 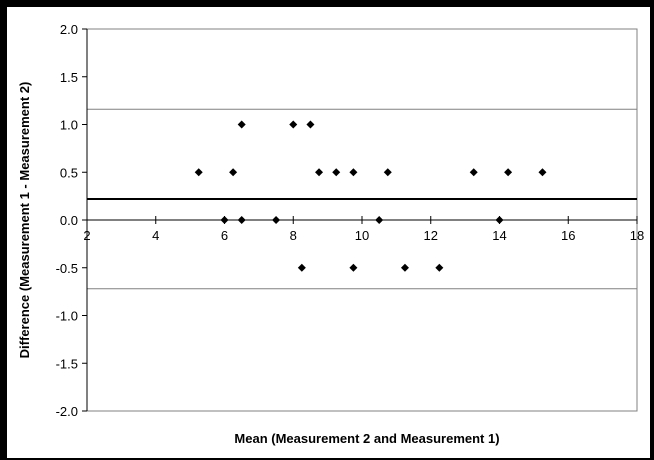 What do you see at coordinates (224, 235) in the screenshot?
I see `x-tick-label: 6` at bounding box center [224, 235].